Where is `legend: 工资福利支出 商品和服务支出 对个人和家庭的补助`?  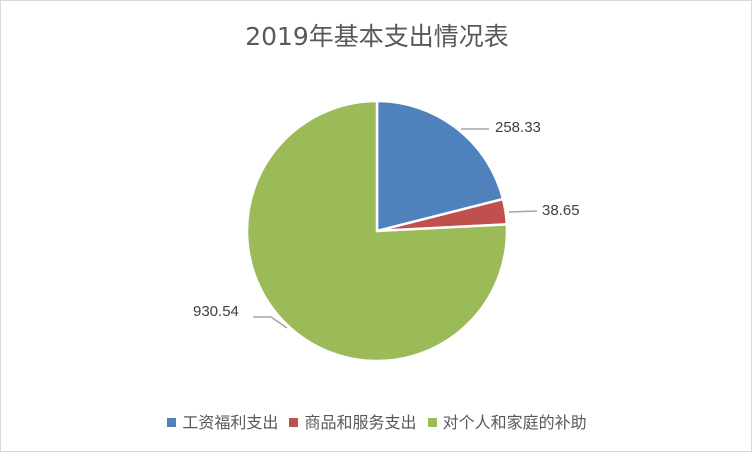 legend: 工资福利支出 商品和服务支出 对个人和家庭的补助 is located at coordinates (376, 421).